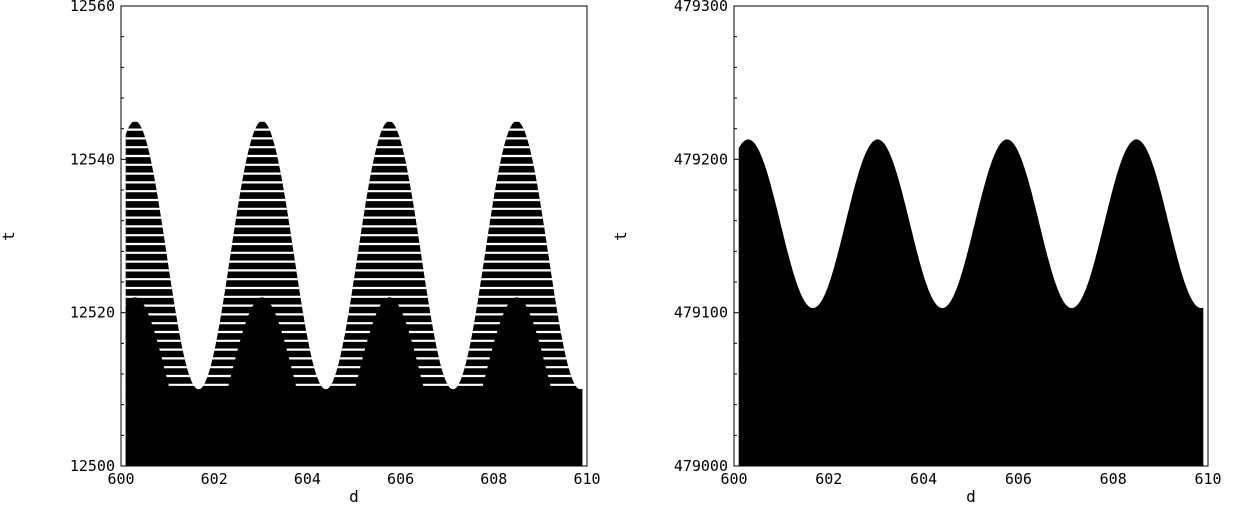 The width and height of the screenshot is (1234, 525). I want to click on right-x-axis-title: d, so click(971, 496).